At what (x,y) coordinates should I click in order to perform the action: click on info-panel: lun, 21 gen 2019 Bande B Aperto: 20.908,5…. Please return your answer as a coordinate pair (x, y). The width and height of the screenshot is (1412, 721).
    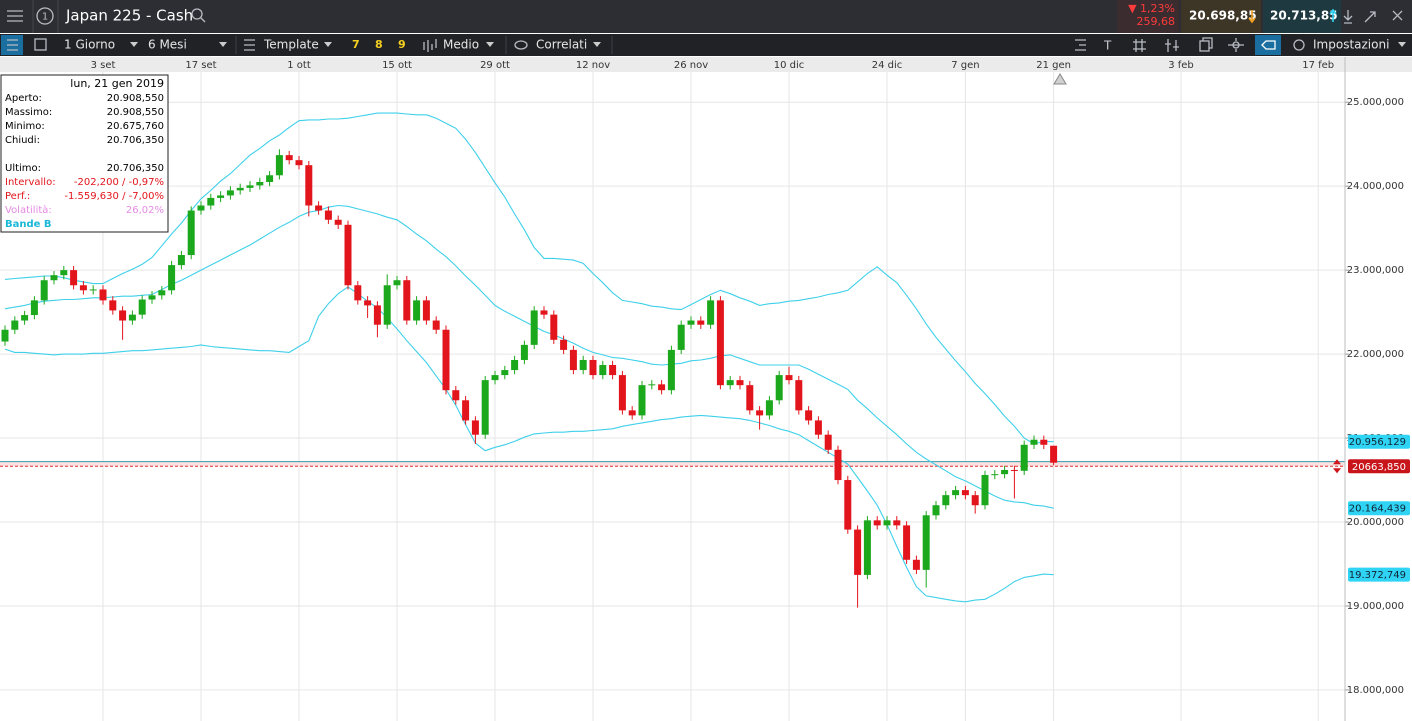
    Looking at the image, I should click on (84, 153).